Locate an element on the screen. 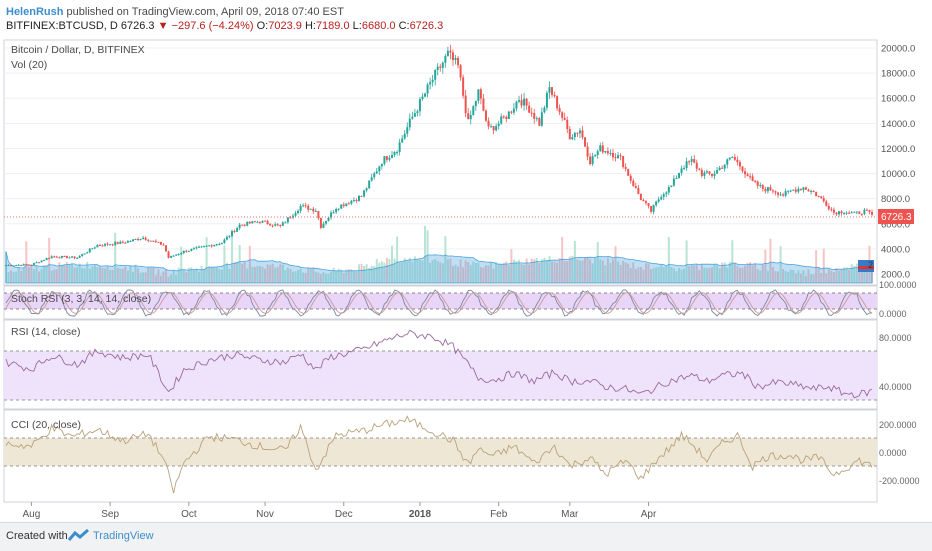 The width and height of the screenshot is (932, 551). price-change: −297.6 (−4.24%) is located at coordinates (212, 26).